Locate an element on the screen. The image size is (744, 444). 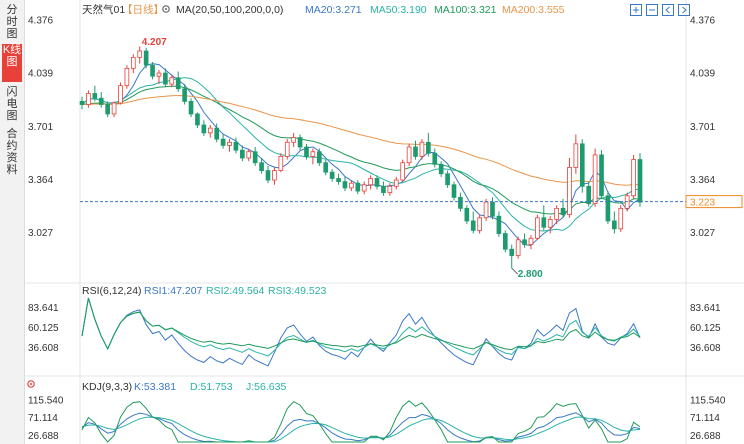
kdj-d-line is located at coordinates (361, 429).